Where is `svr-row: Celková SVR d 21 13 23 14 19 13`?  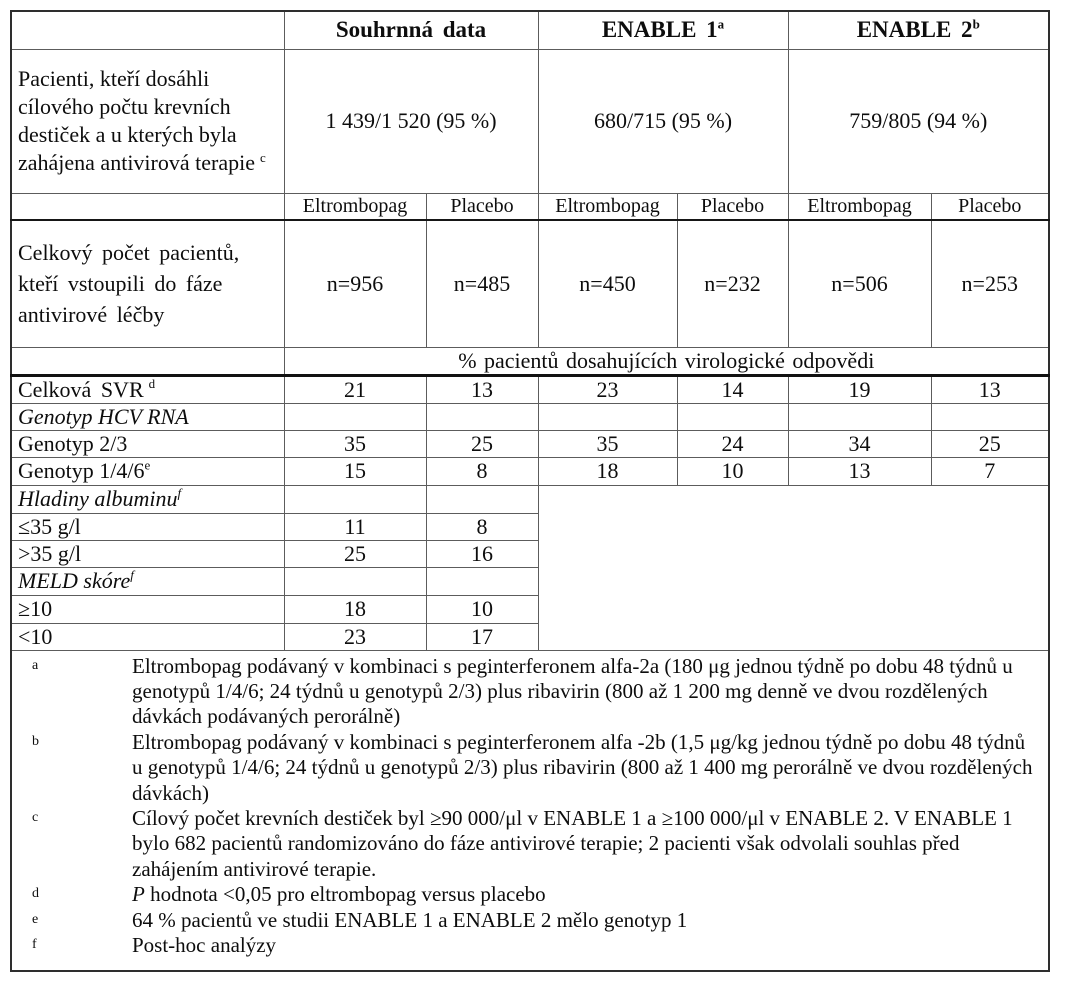
svr-row: Celková SVR d 21 13 23 14 19 13 is located at coordinates (530, 389).